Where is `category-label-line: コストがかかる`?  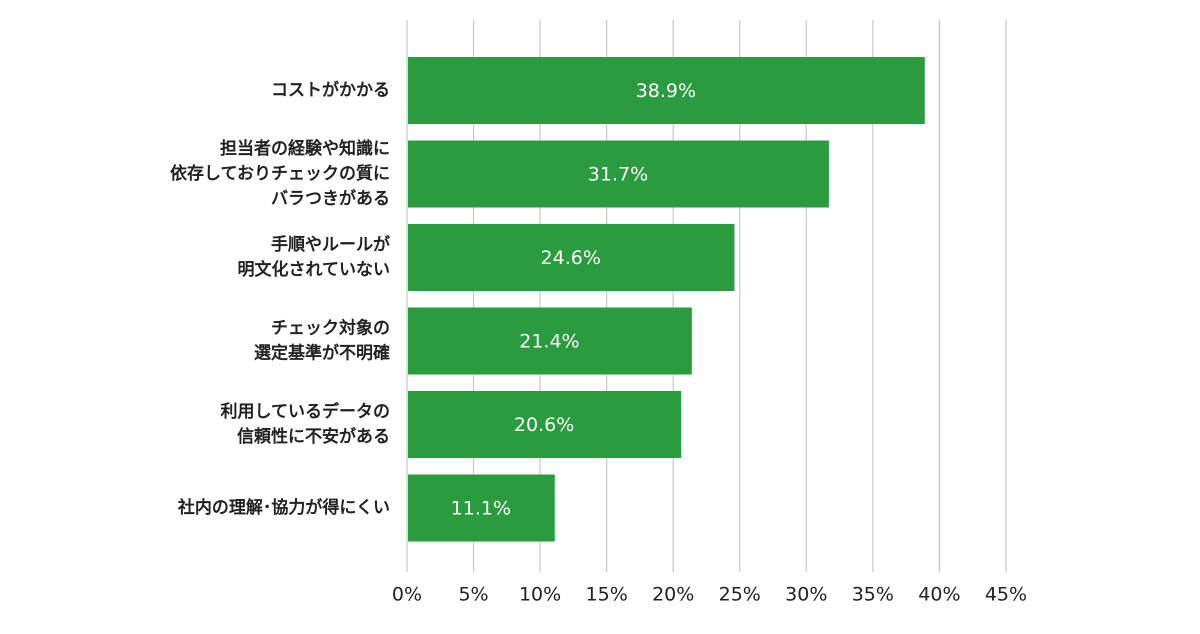
category-label-line: コストがかかる is located at coordinates (330, 90).